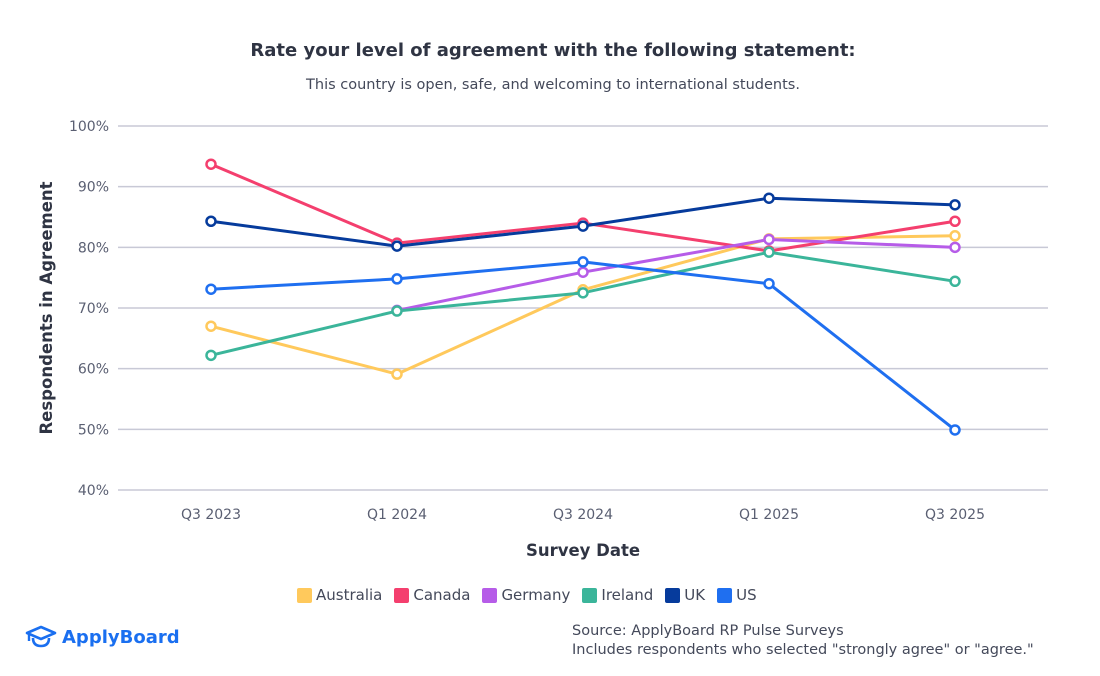 The width and height of the screenshot is (1100, 676). What do you see at coordinates (627, 595) in the screenshot?
I see `legend-label: Ireland` at bounding box center [627, 595].